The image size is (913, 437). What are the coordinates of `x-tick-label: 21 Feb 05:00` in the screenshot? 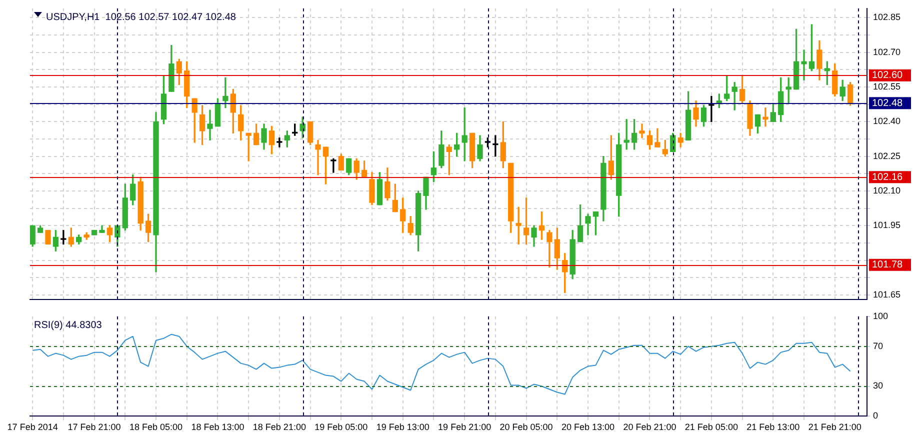 It's located at (711, 427).